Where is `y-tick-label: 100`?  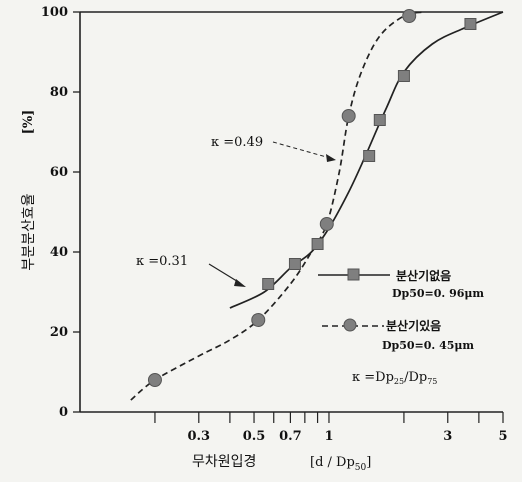
y-tick-label: 100 is located at coordinates (54, 12).